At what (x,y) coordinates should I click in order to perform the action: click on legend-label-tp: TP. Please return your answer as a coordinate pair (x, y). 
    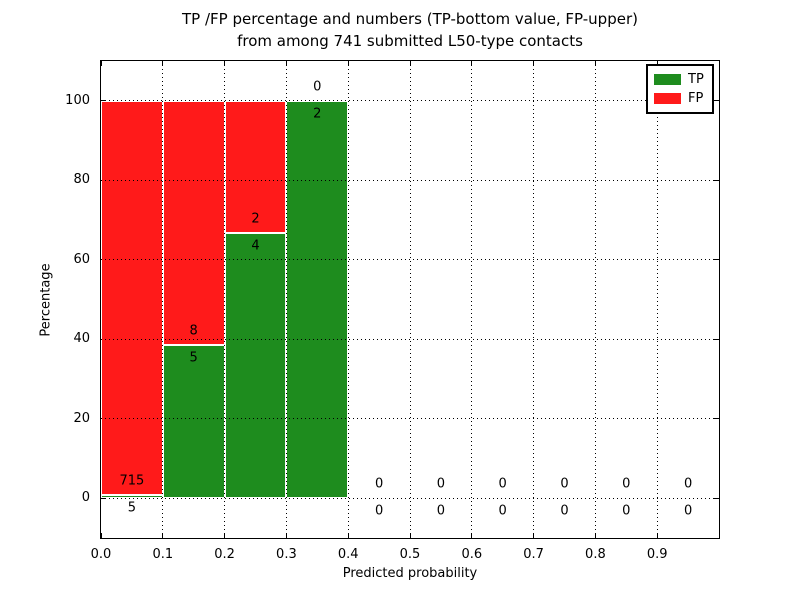
    Looking at the image, I should click on (696, 79).